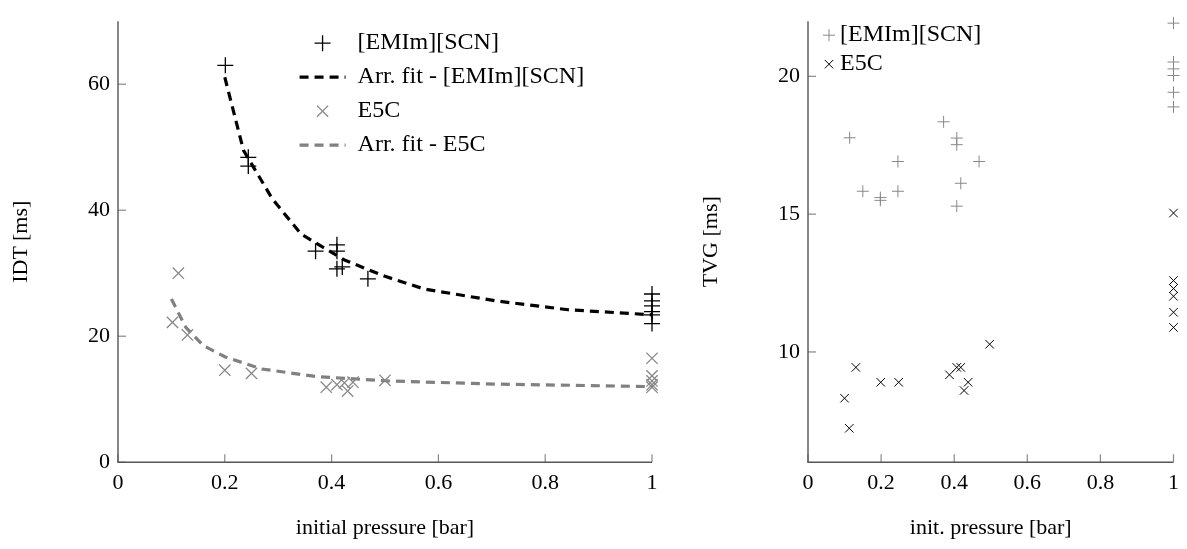 The width and height of the screenshot is (1187, 549). I want to click on y-tick-label: 15, so click(789, 212).